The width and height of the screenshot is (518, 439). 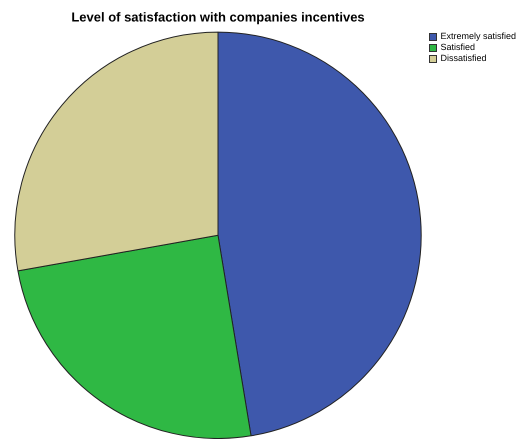 What do you see at coordinates (463, 58) in the screenshot?
I see `legend-label: Dissatisfied` at bounding box center [463, 58].